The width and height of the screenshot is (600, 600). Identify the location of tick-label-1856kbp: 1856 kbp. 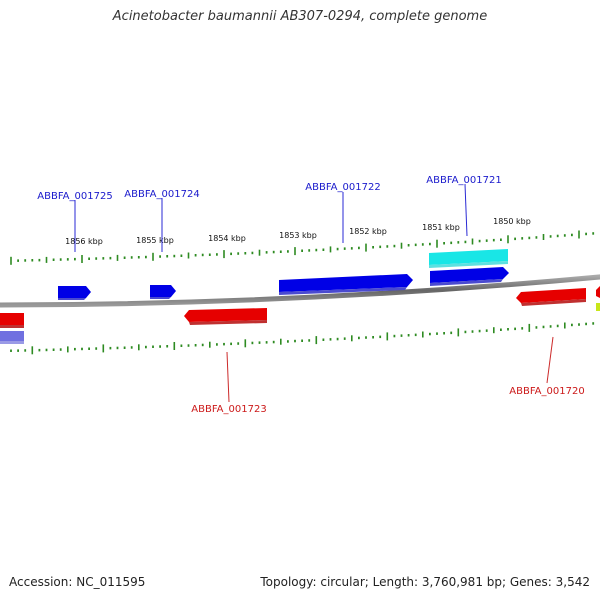
(84, 241).